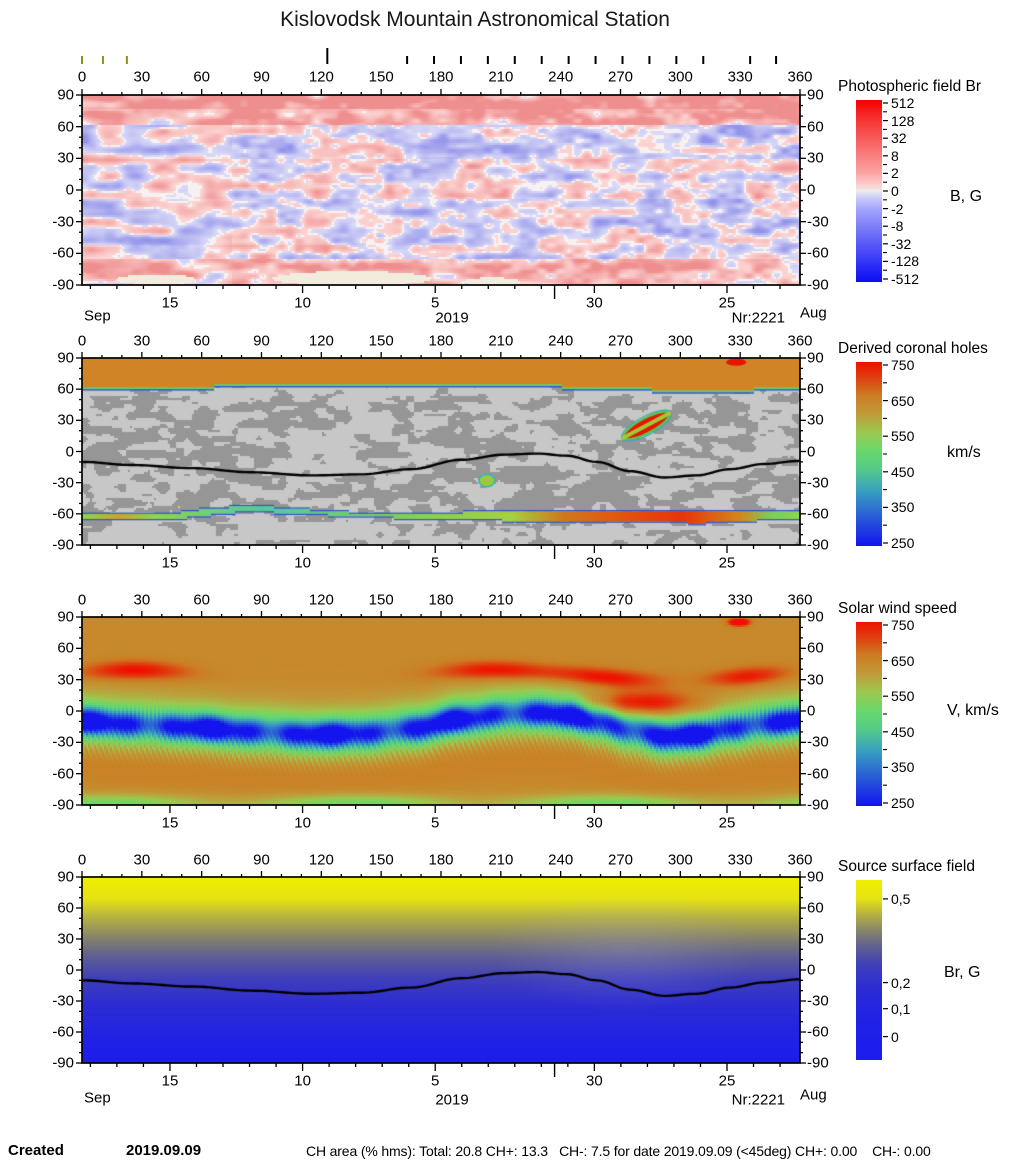 This screenshot has width=1020, height=1172. Describe the element at coordinates (899, 138) in the screenshot. I see `cb-tick-label: 32` at that location.